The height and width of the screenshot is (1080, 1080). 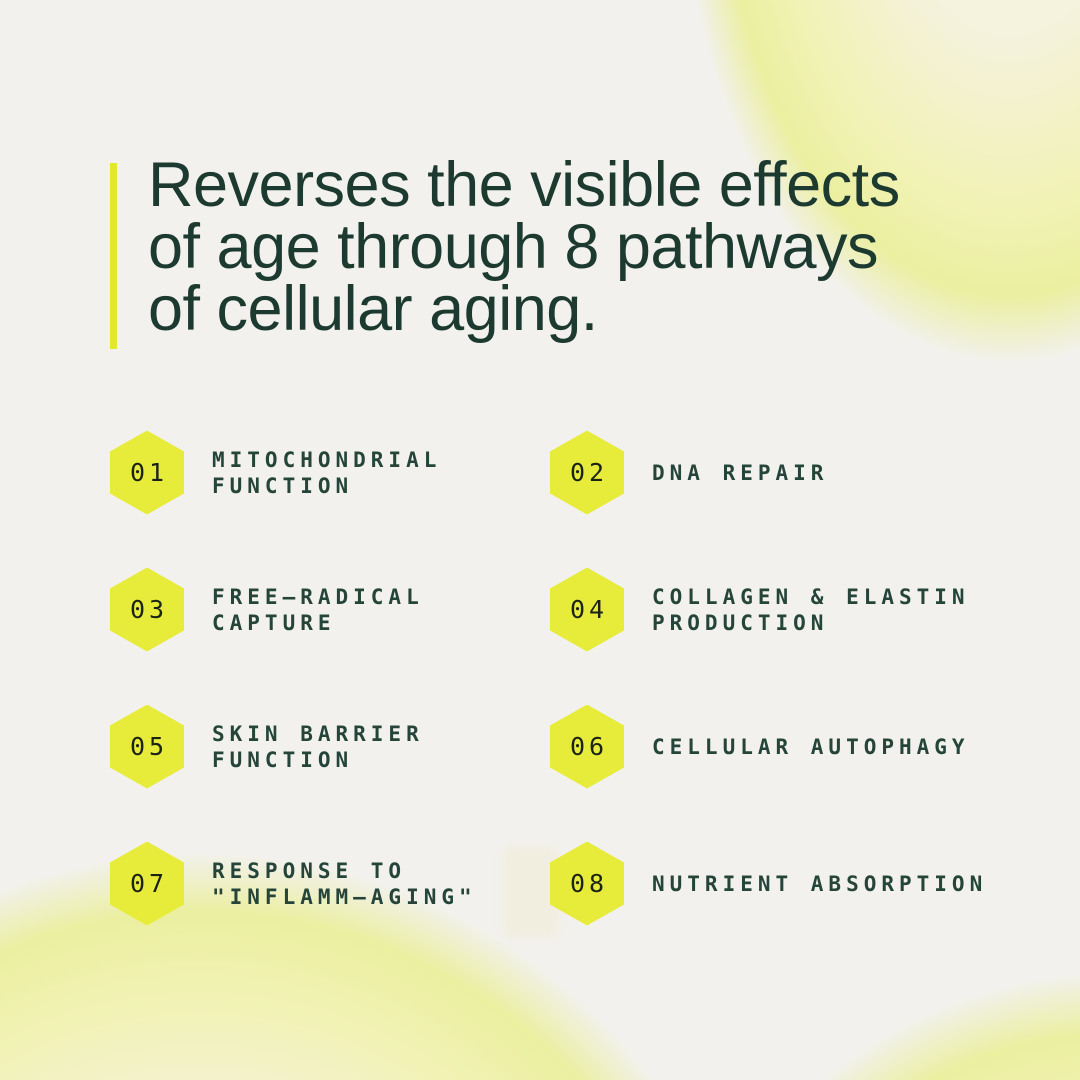 I want to click on pathway-item-06: 06 CELLULAR AUTOPHAGY, so click(x=770, y=746).